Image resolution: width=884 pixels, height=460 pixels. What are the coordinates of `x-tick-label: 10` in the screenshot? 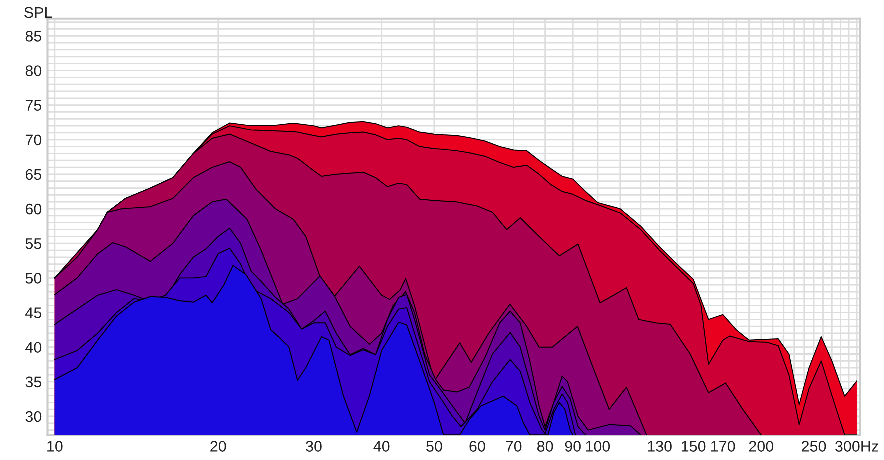 It's located at (55, 446).